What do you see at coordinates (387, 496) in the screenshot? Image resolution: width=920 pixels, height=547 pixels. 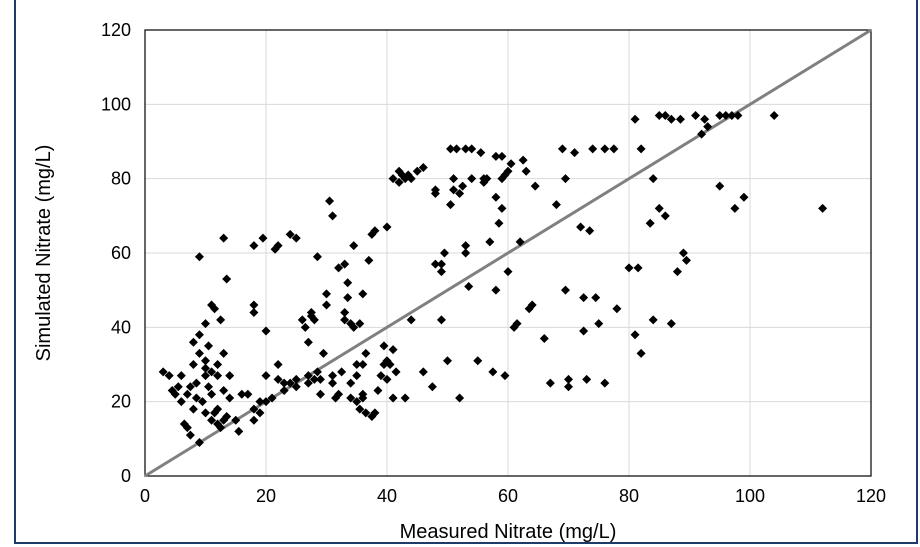 I see `x-tick-label: 40` at bounding box center [387, 496].